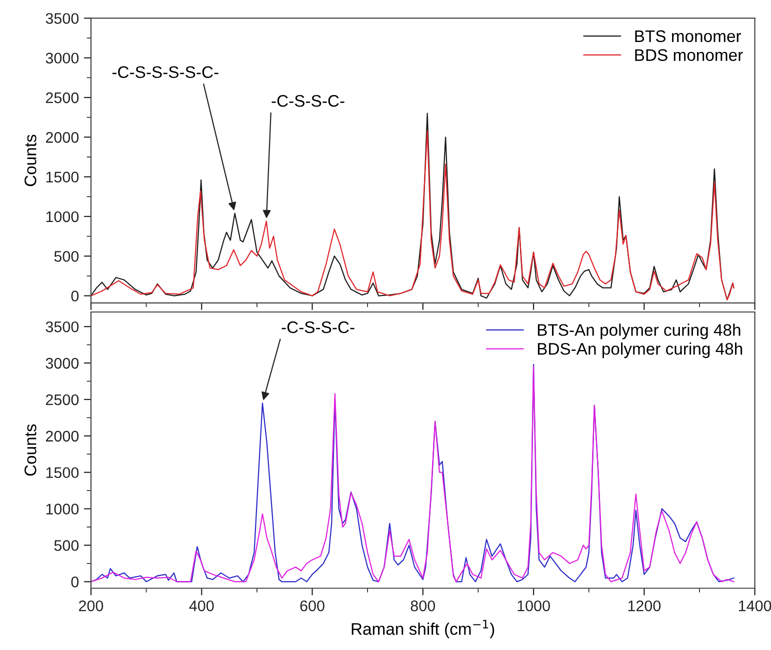 The image size is (771, 650). I want to click on x-tick-label: 200, so click(91, 606).